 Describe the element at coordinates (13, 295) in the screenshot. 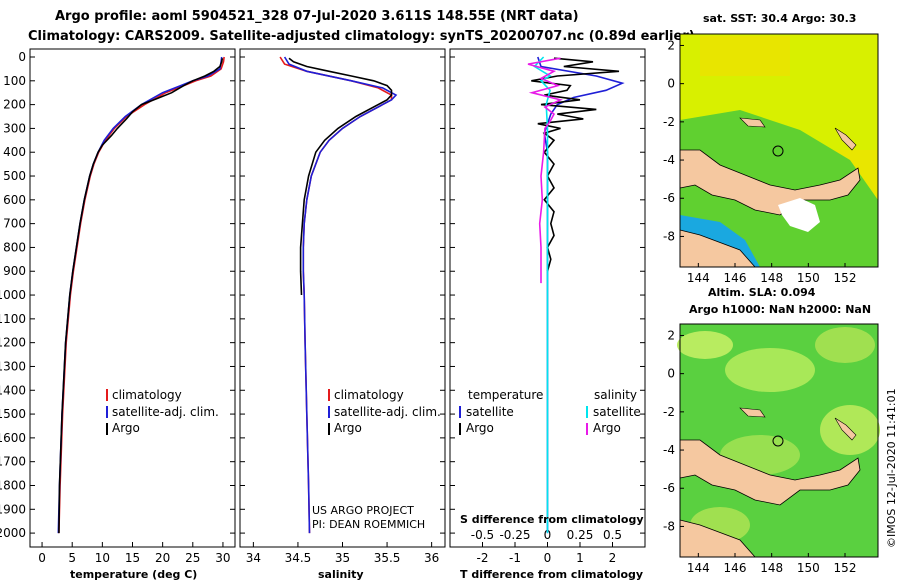

I see `depth-tick-label: 1000` at that location.